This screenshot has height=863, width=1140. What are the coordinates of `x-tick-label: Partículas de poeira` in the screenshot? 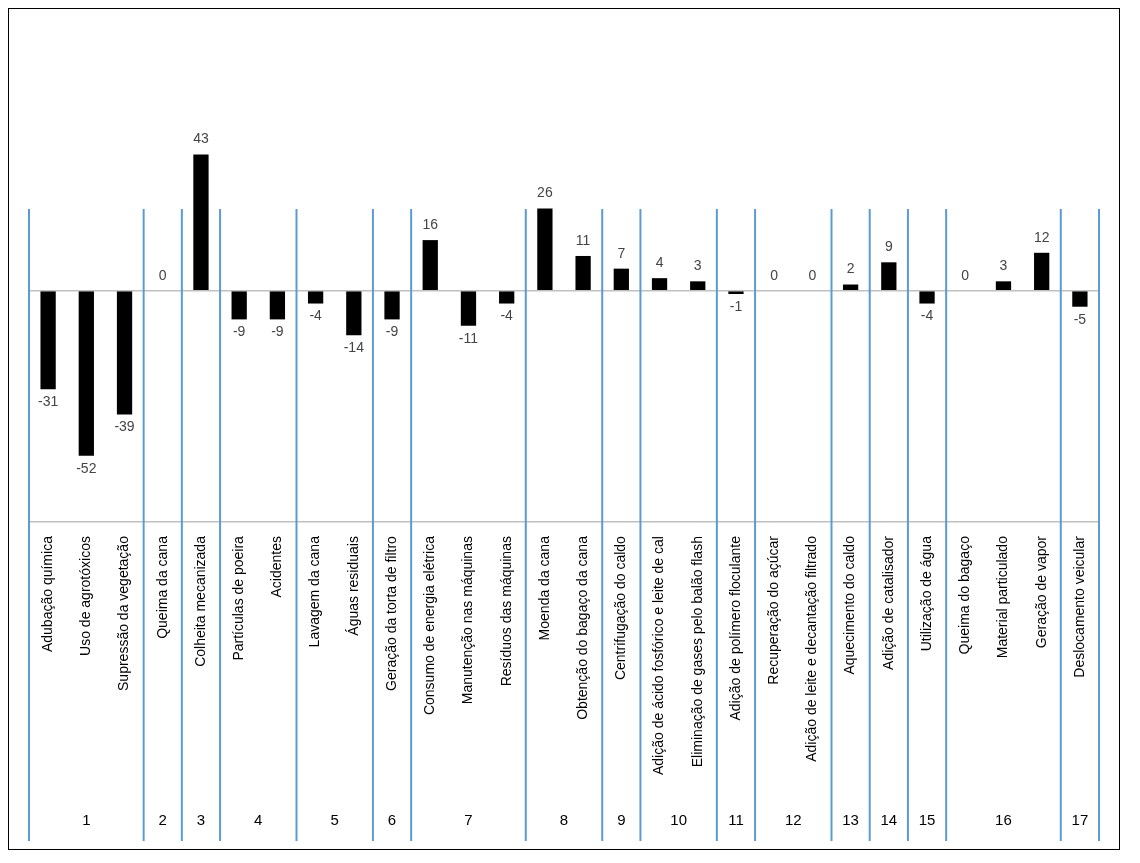 It's located at (238, 598).